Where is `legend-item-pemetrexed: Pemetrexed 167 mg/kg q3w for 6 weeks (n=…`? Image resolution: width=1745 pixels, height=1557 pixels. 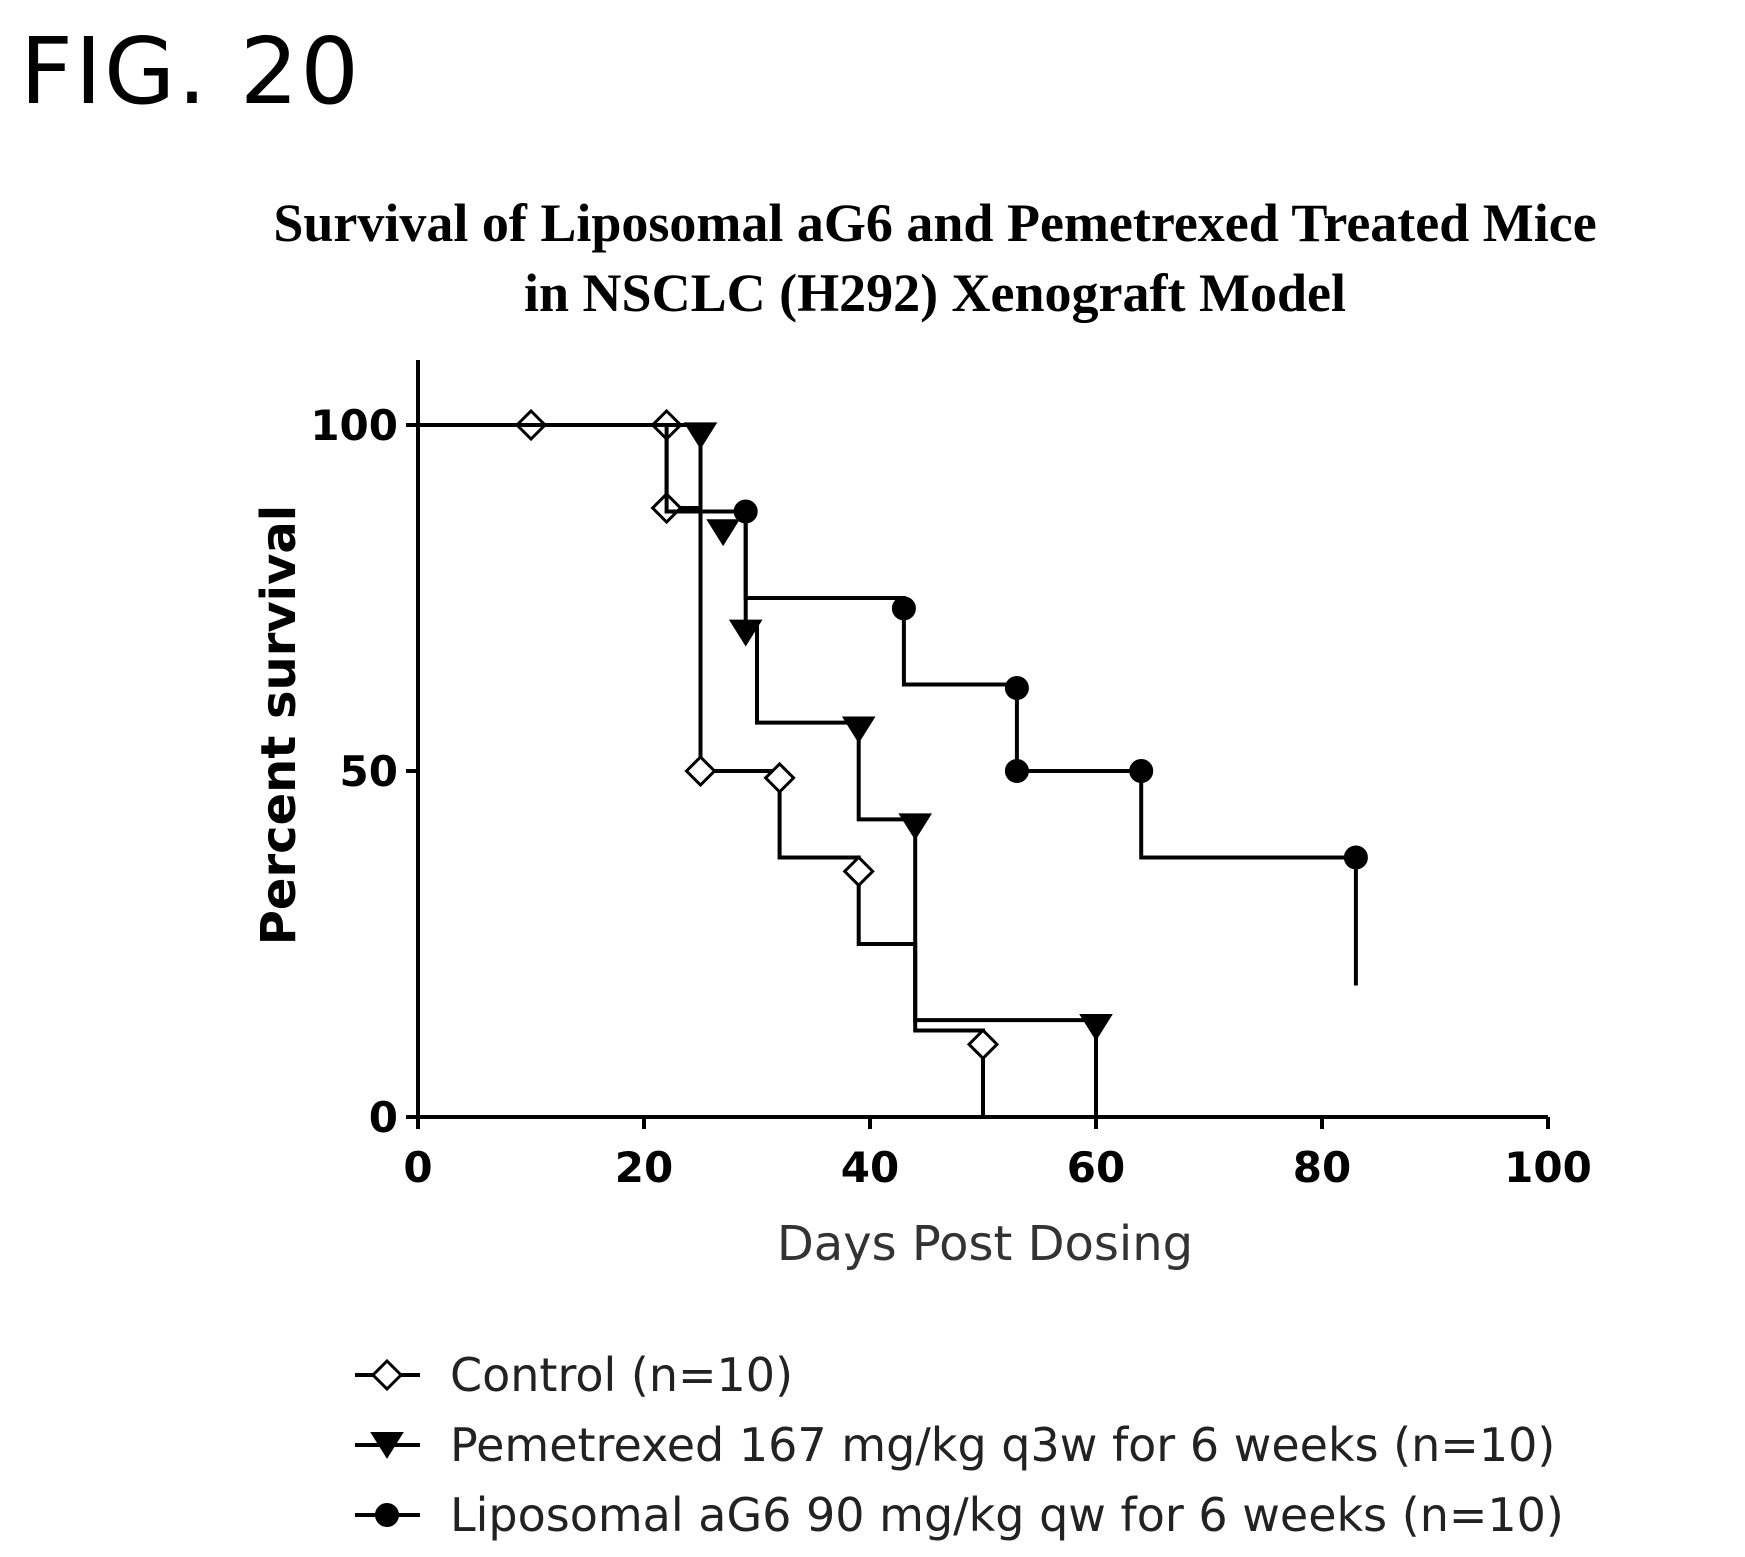 legend-item-pemetrexed: Pemetrexed 167 mg/kg q3w for 6 weeks (n=… is located at coordinates (955, 1445).